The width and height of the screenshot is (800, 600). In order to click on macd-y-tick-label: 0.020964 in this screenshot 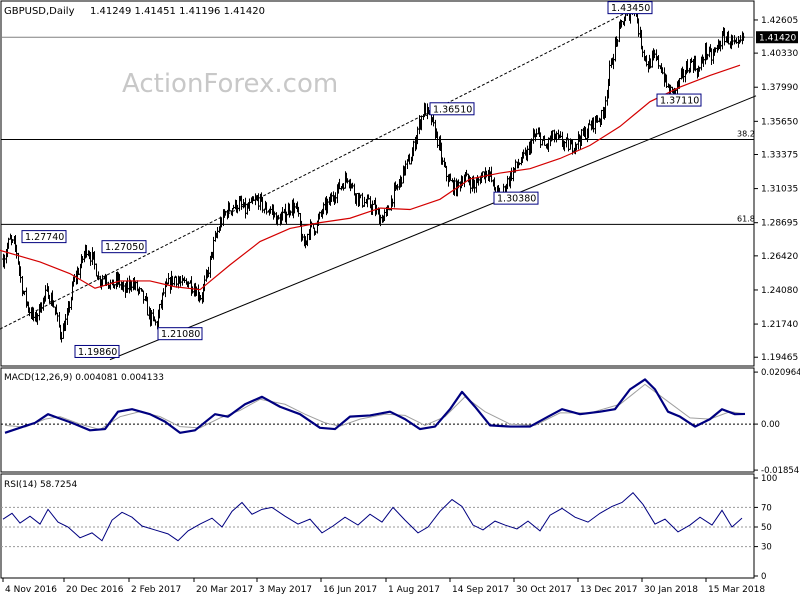, I will do `click(780, 373)`.